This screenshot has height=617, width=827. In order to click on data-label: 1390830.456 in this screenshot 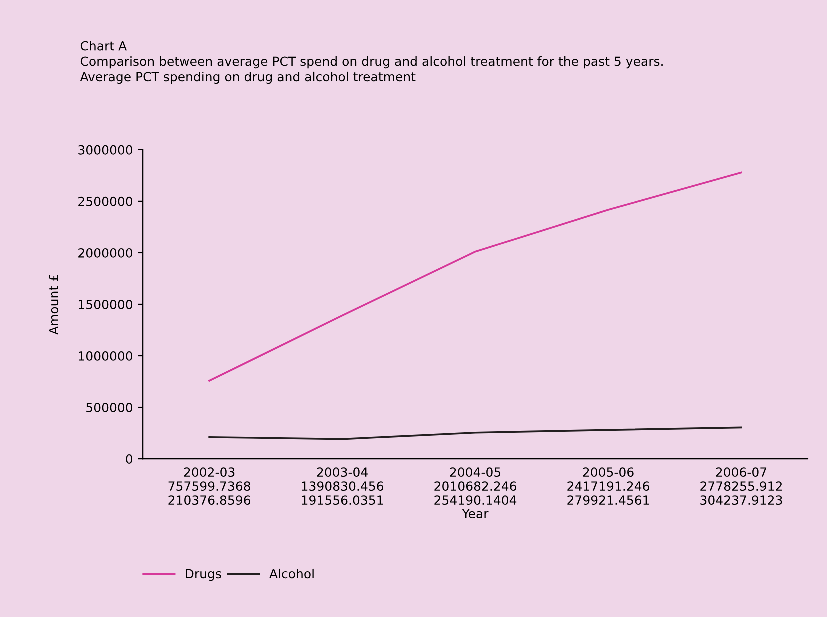, I will do `click(343, 487)`.